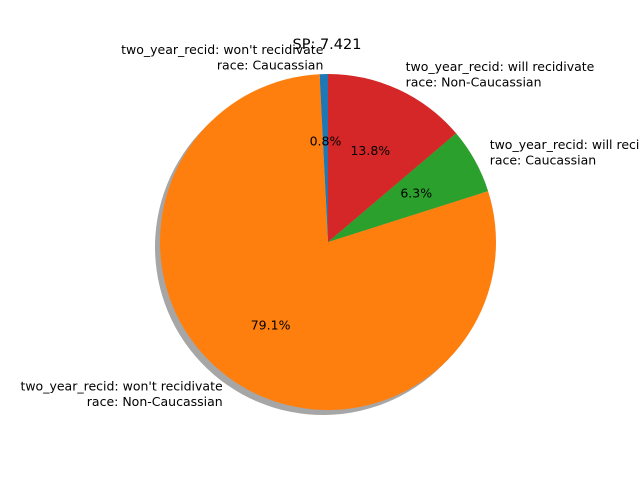 The image size is (640, 480). Describe the element at coordinates (327, 45) in the screenshot. I see `chart-title: SP: 7.421` at that location.